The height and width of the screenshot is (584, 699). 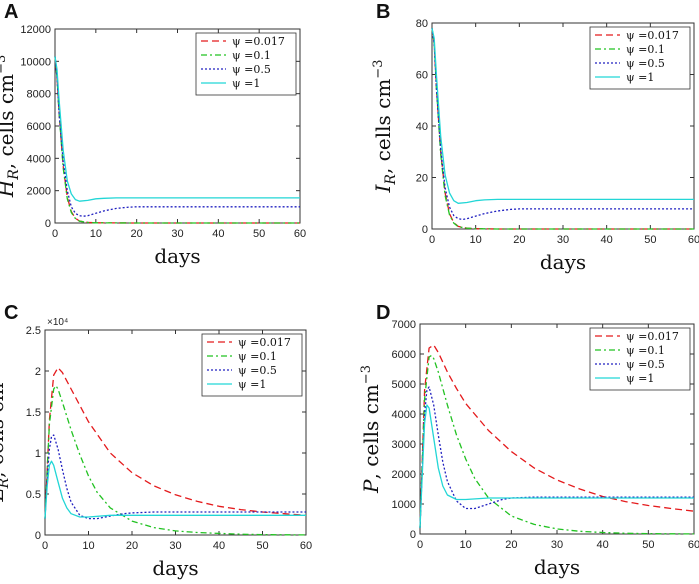 I want to click on y-tick-label: 5000, so click(x=404, y=385).